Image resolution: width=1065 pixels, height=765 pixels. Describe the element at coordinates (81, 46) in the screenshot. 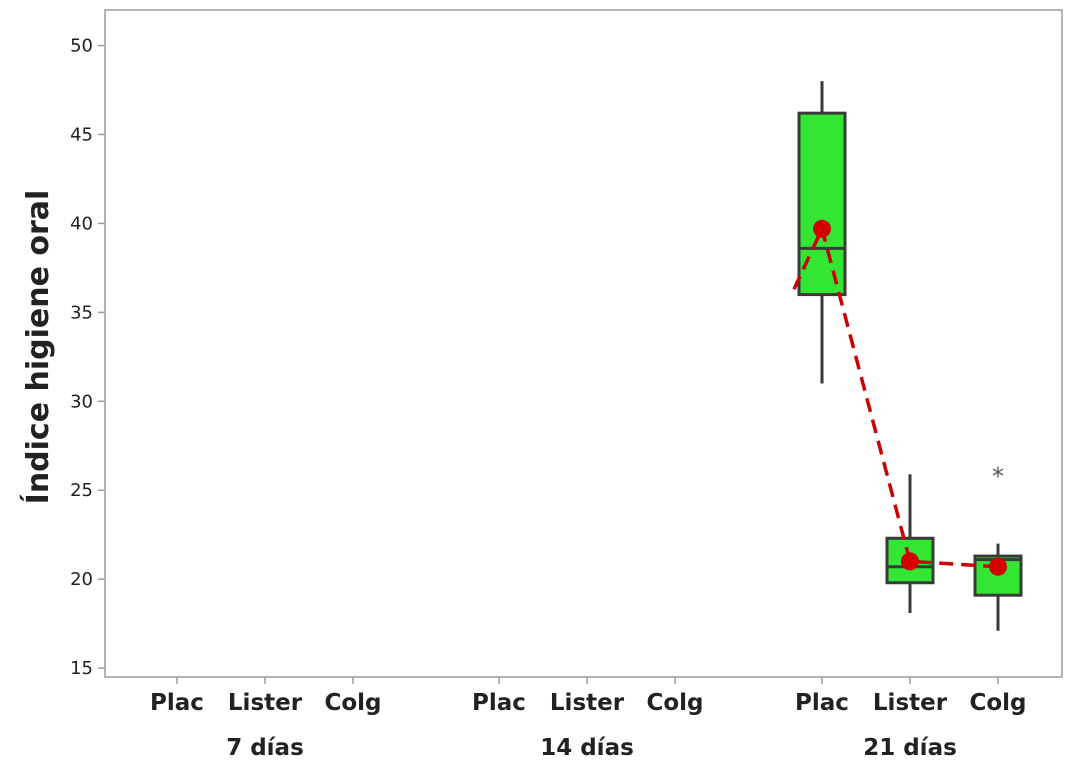

I see `y-tick-label: 50` at that location.